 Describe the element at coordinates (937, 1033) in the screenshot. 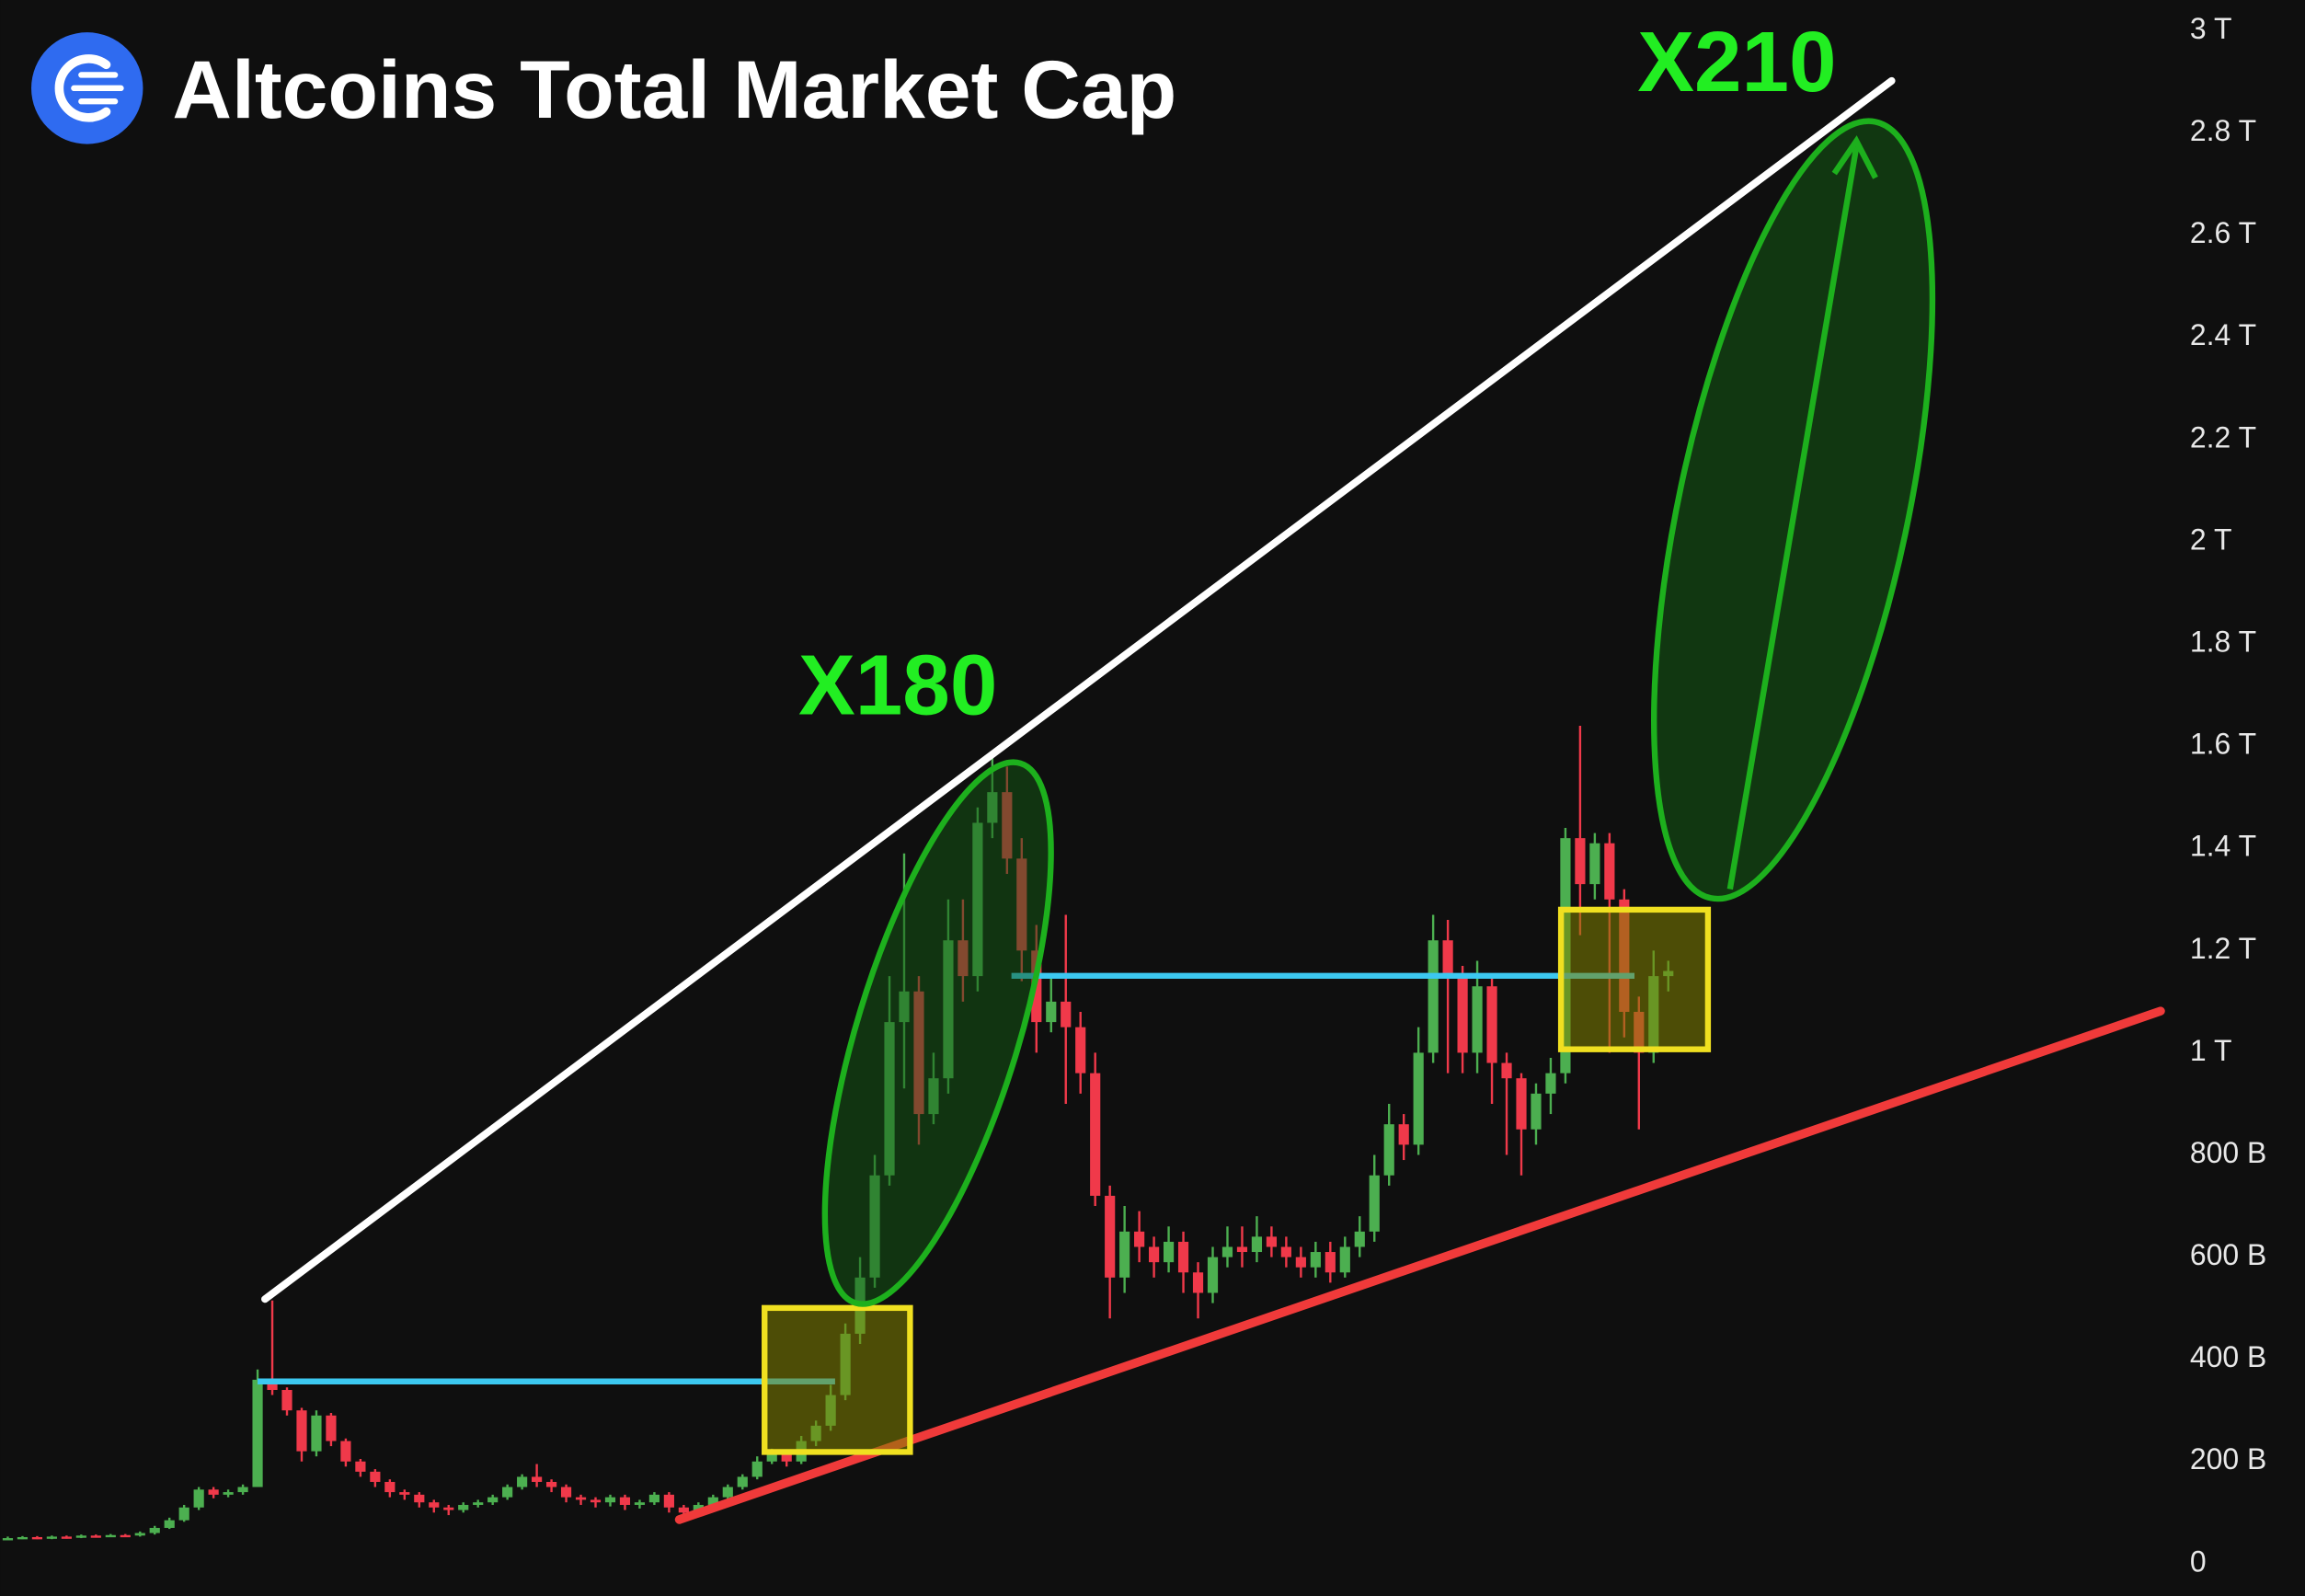

I see `highlight-ellipse` at that location.